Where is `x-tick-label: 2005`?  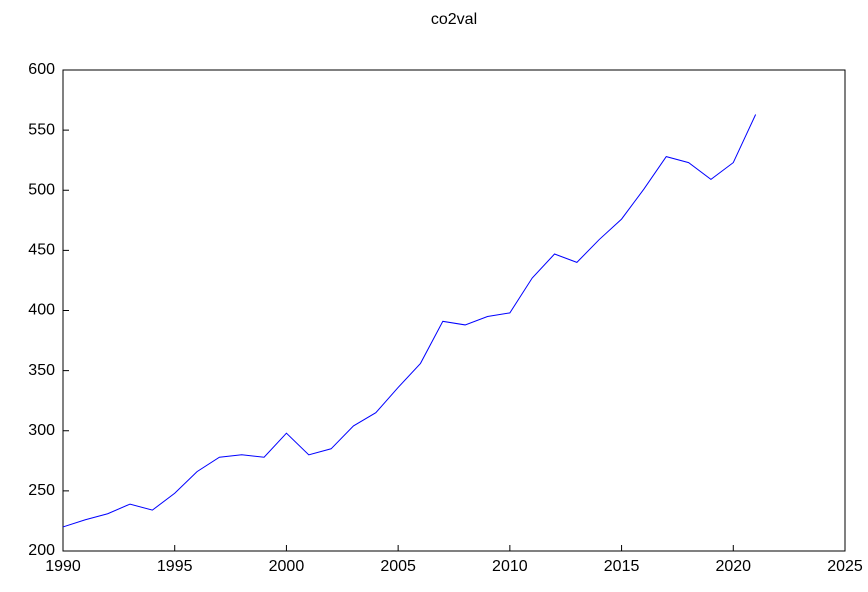 x-tick-label: 2005 is located at coordinates (398, 566).